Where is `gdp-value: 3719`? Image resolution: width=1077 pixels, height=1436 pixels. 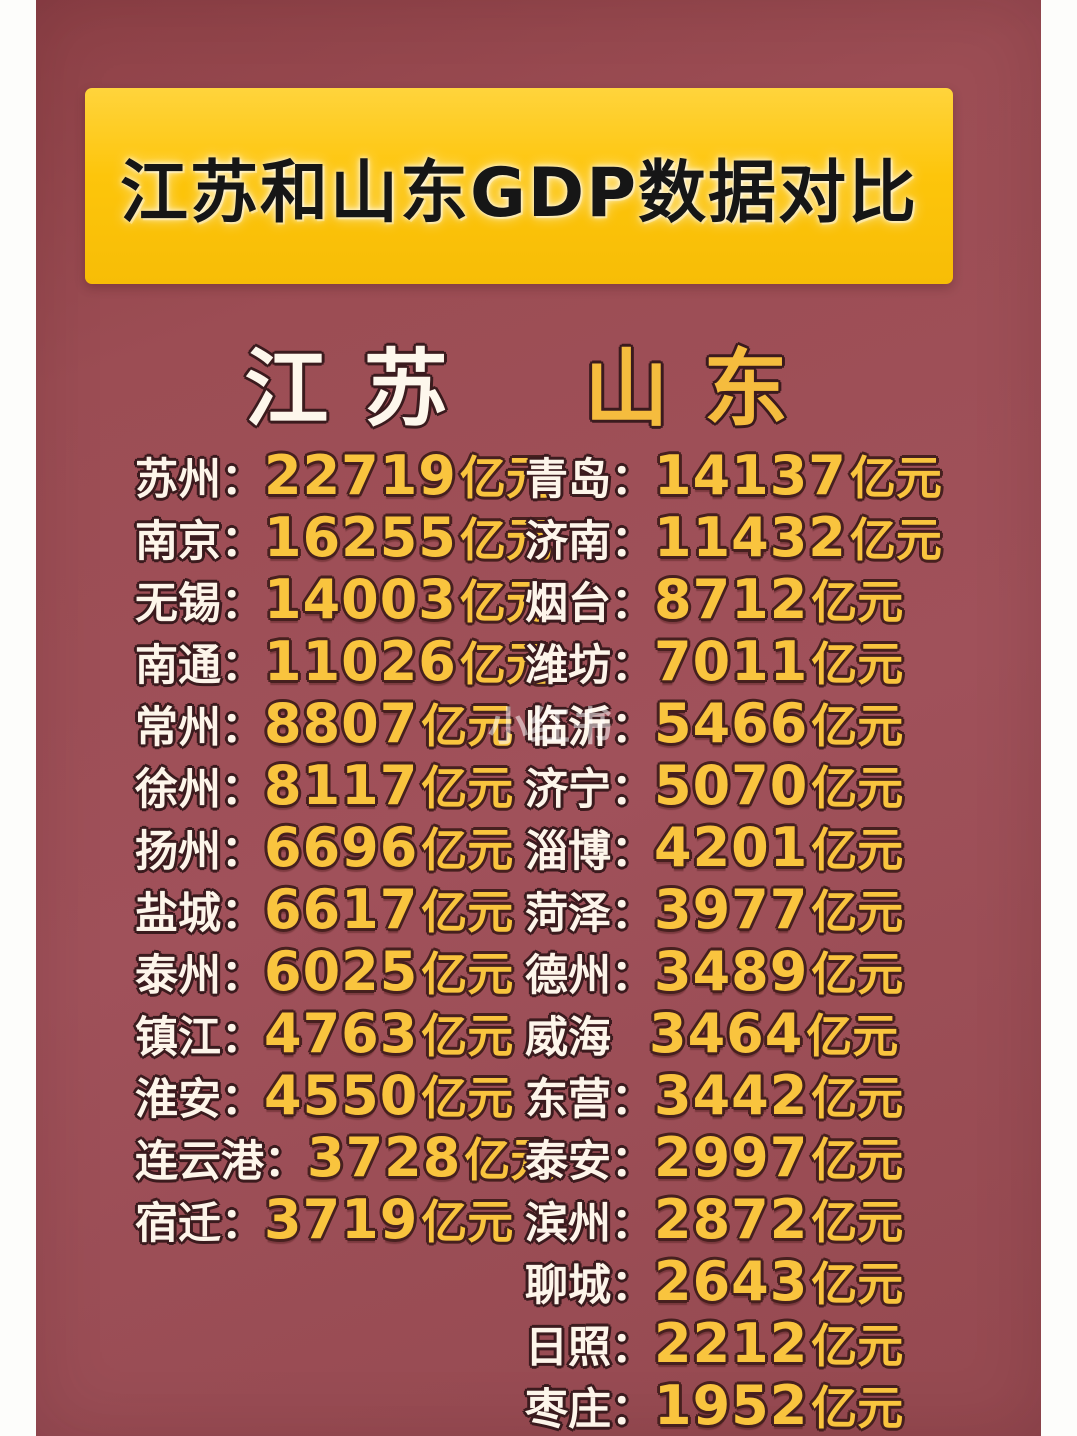 gdp-value: 3719 is located at coordinates (341, 1219).